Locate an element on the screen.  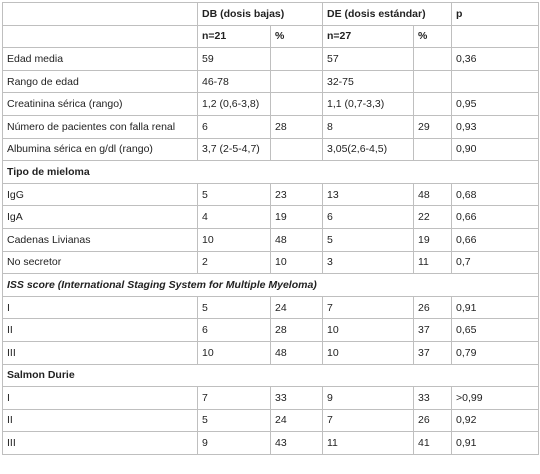
header-row: DB (dosis bajas) DE (dosis estándar) p is located at coordinates (271, 14).